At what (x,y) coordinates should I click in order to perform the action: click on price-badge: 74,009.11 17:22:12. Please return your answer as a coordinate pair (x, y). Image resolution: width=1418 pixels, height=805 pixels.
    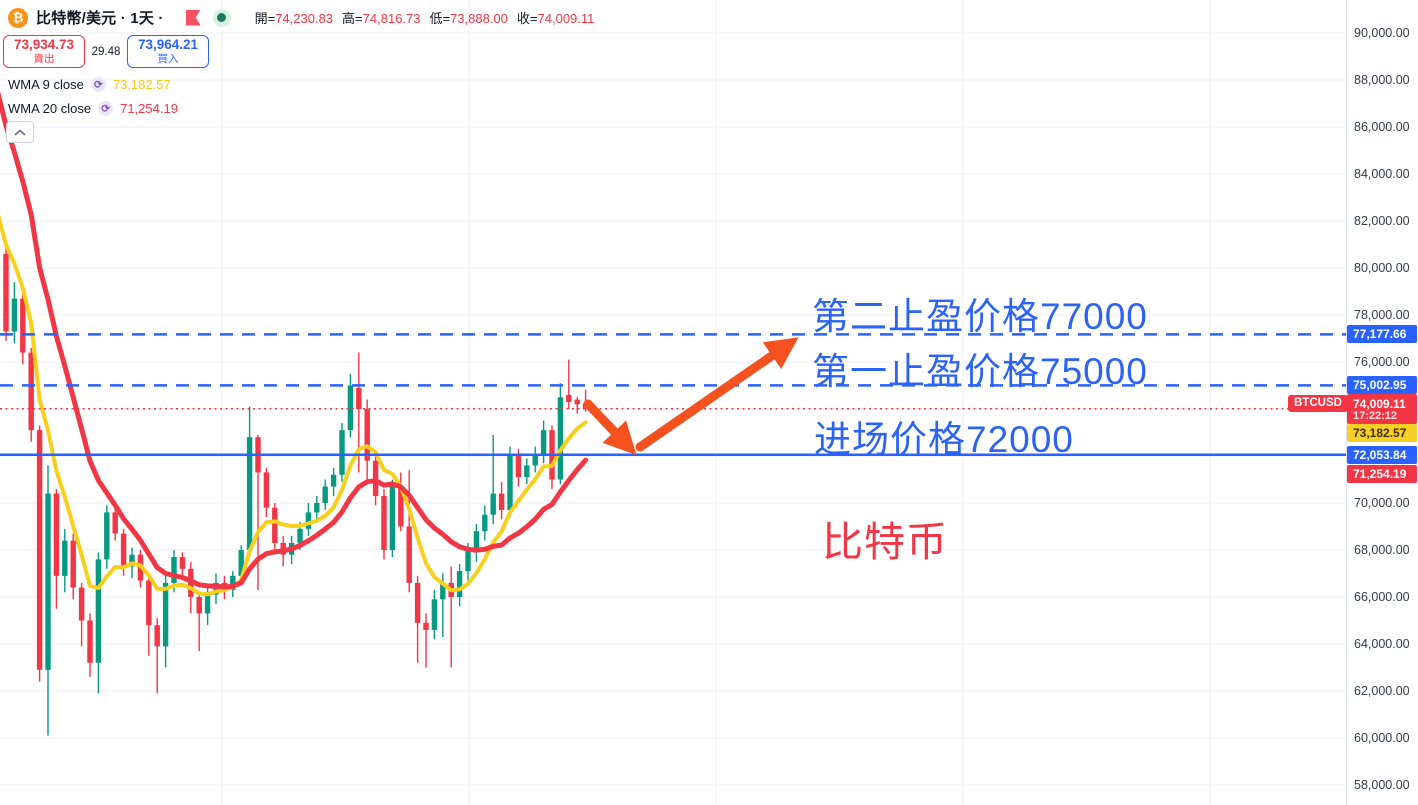
    Looking at the image, I should click on (1382, 409).